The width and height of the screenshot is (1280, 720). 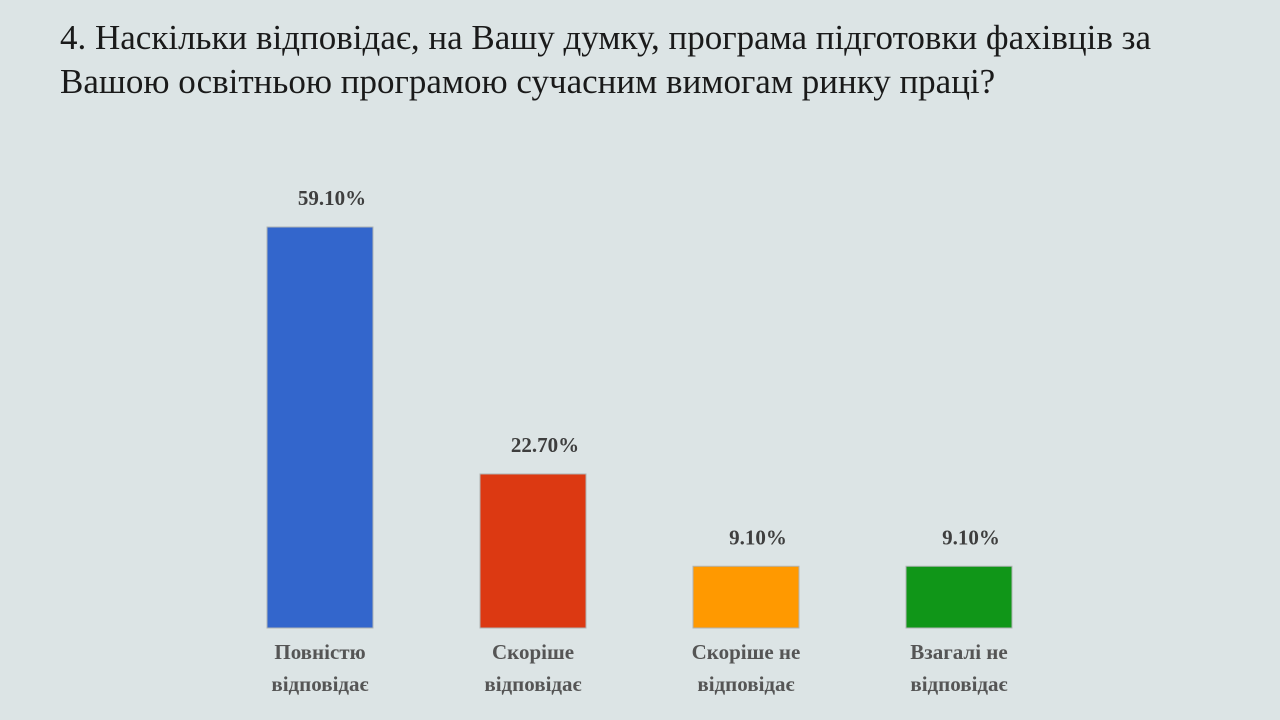 What do you see at coordinates (319, 652) in the screenshot?
I see `category-label-line: Повністю` at bounding box center [319, 652].